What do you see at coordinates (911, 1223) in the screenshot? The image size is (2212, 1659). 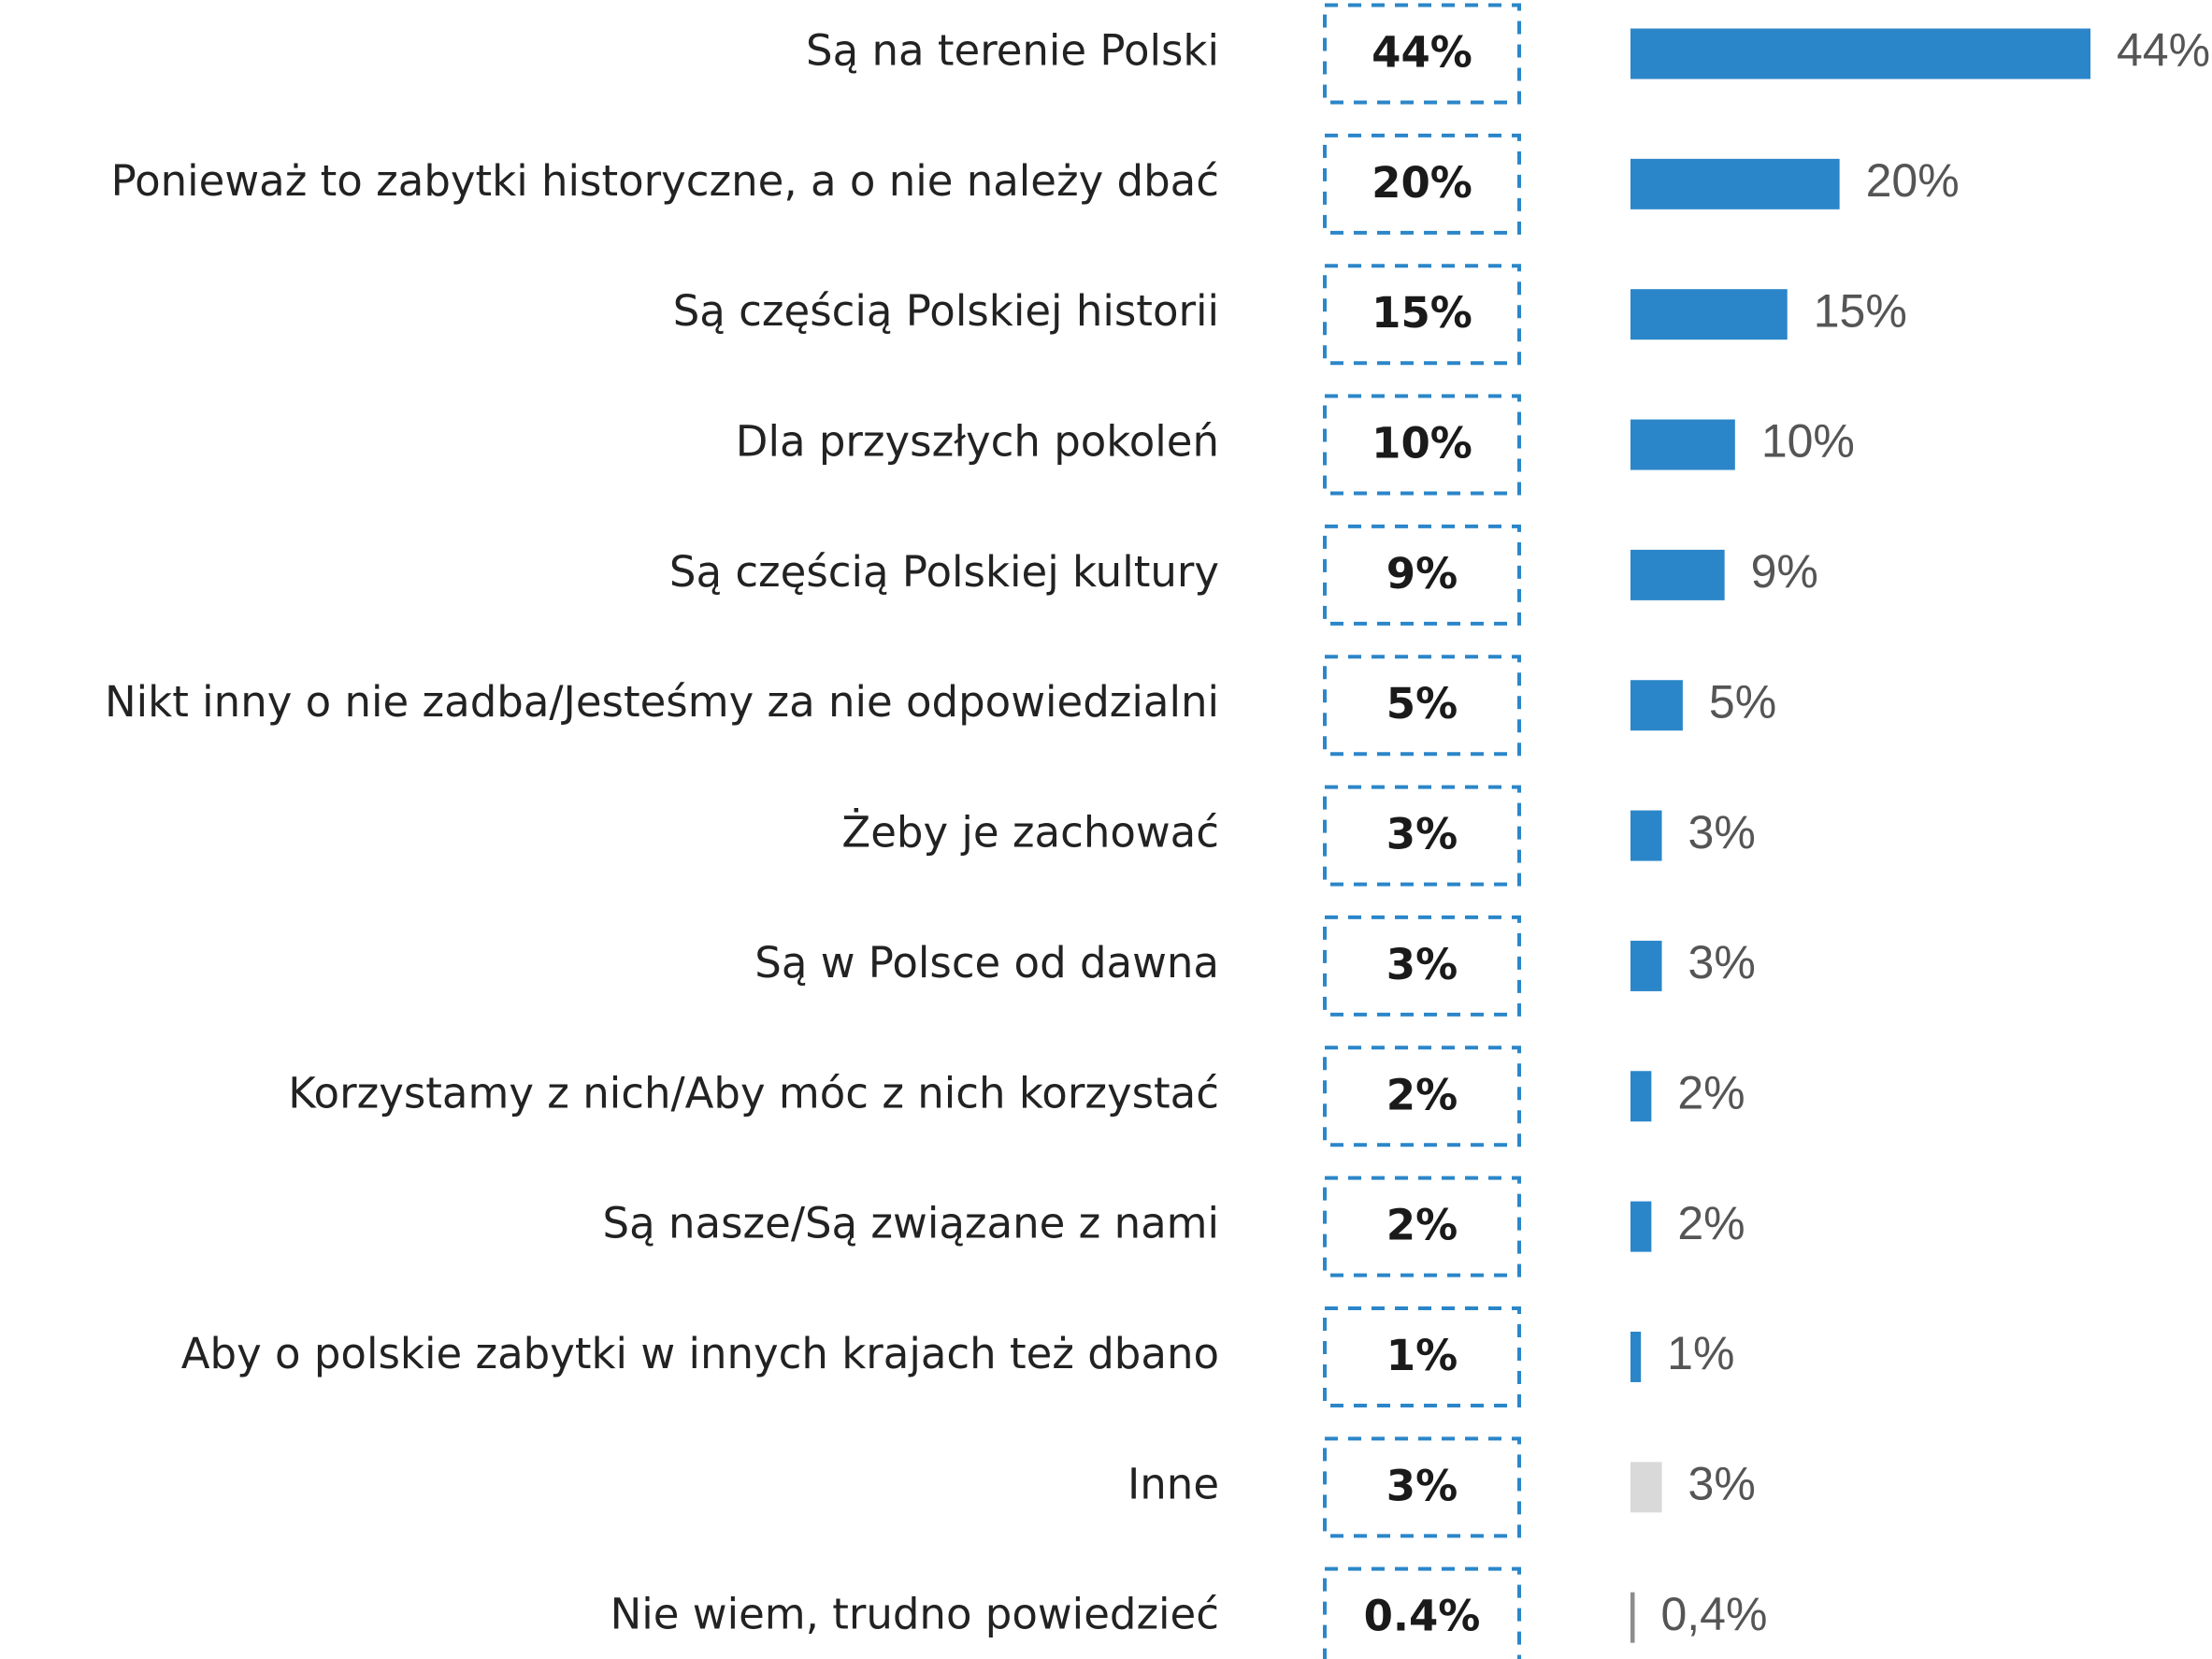 I see `category-label: Są nasze/Są związane z nami` at bounding box center [911, 1223].